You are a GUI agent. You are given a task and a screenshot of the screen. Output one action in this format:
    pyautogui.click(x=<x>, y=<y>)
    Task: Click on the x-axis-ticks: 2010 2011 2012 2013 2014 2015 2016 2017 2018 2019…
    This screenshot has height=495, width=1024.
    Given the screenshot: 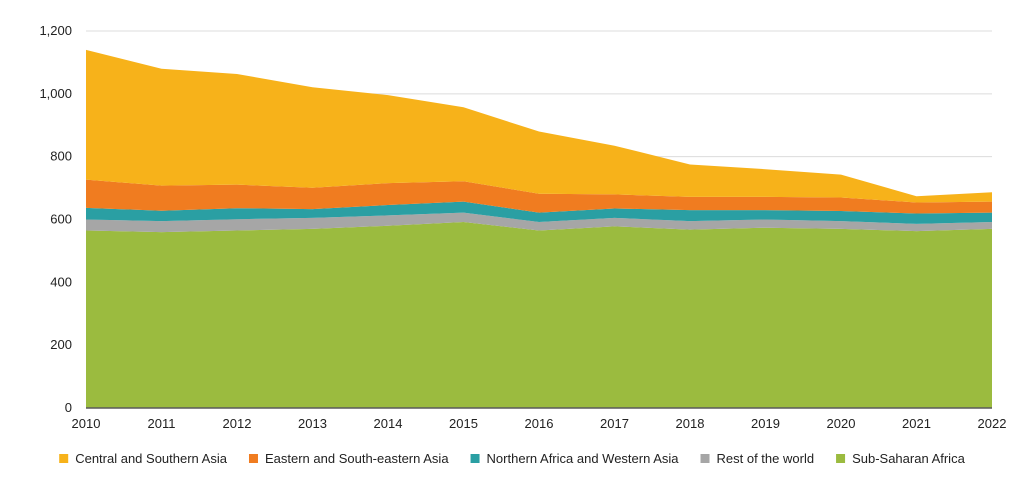 What is the action you would take?
    pyautogui.click(x=539, y=423)
    